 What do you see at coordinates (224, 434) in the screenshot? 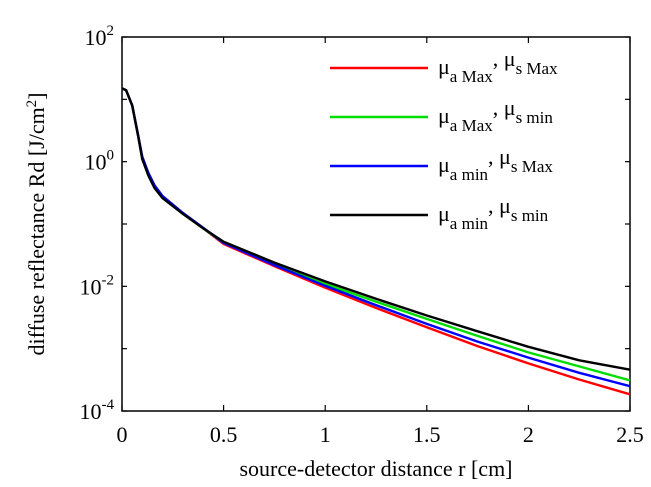
I see `x-tick-label: 0.5` at bounding box center [224, 434].